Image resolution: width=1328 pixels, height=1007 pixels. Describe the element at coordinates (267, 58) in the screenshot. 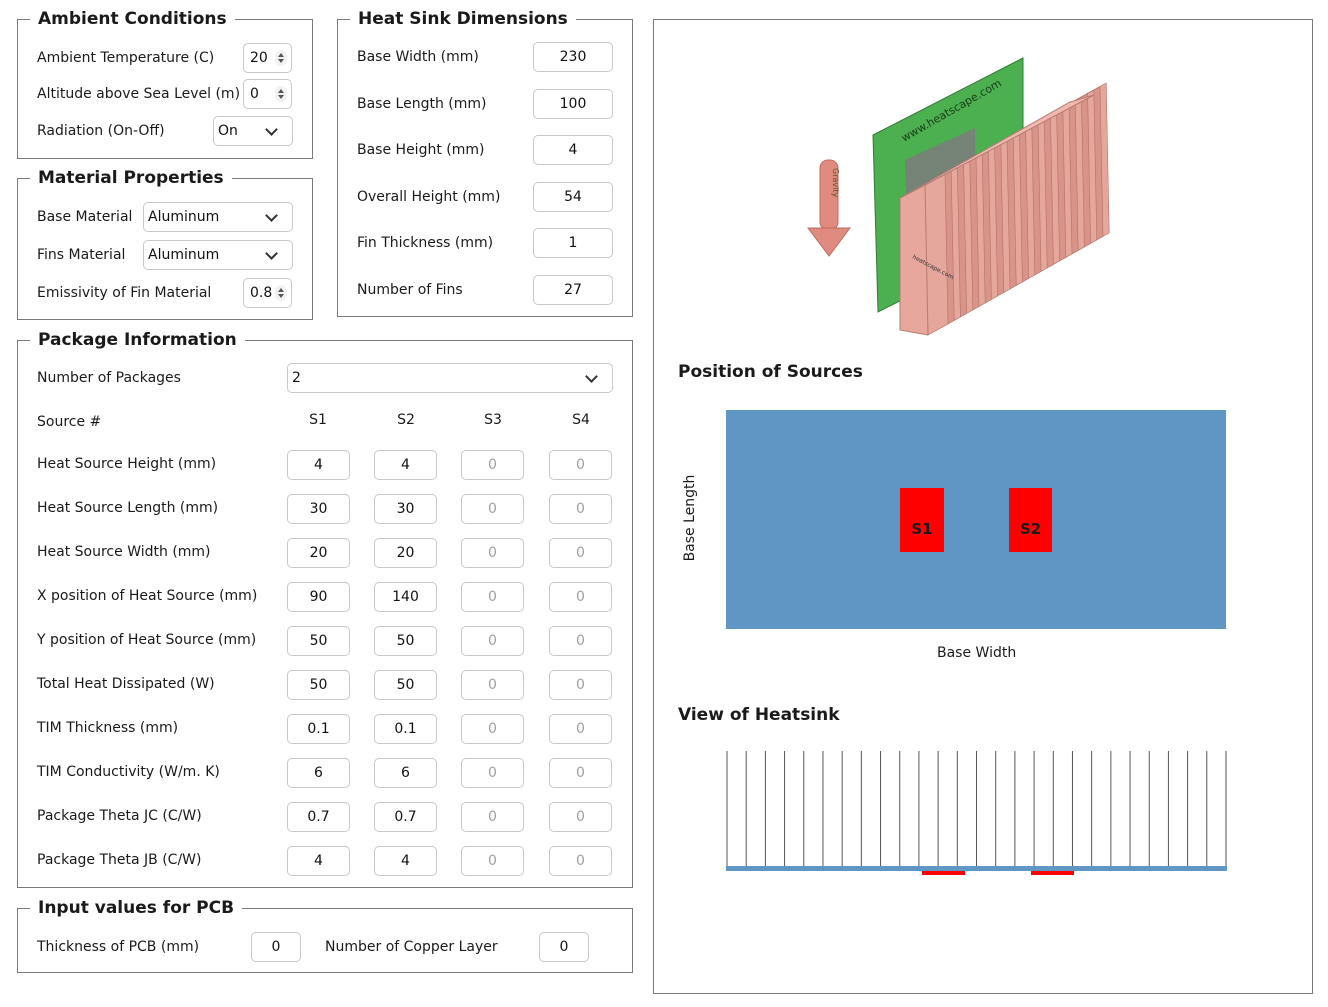

I see `ambient-temperature-spinbox: 20` at that location.